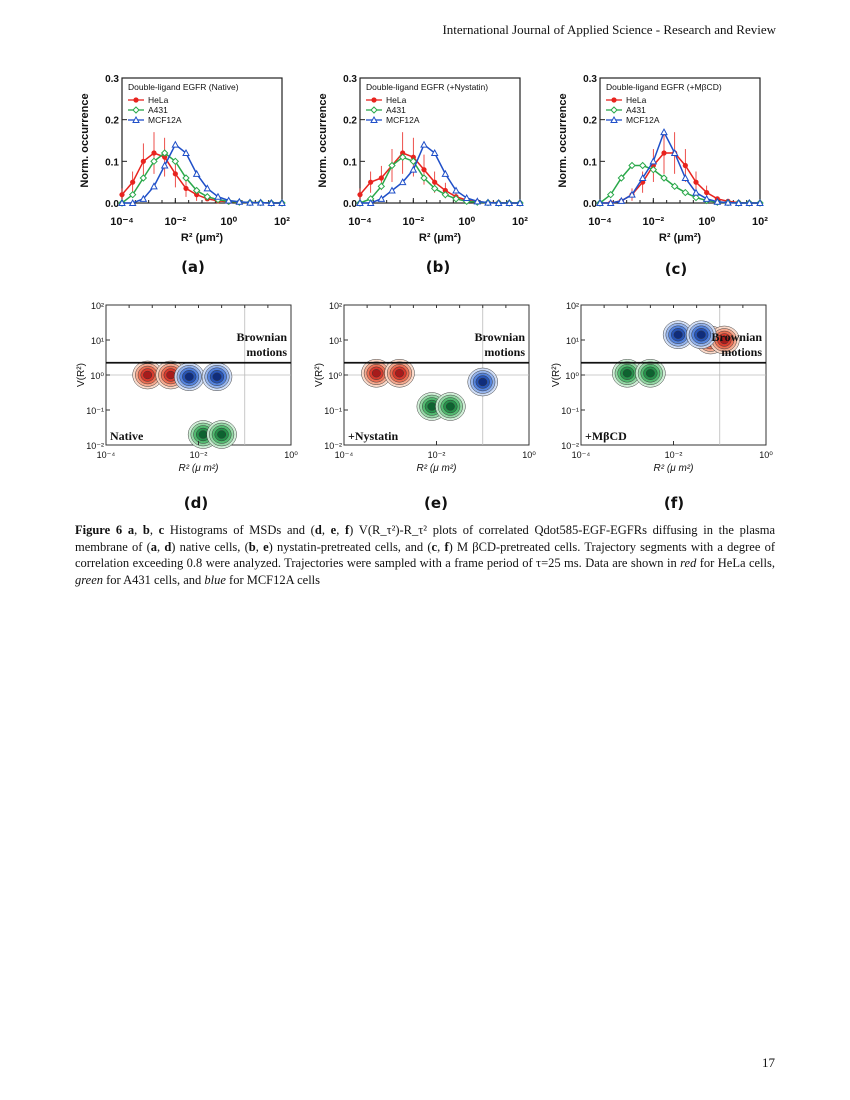 This screenshot has width=850, height=1100. Describe the element at coordinates (396, 100) in the screenshot. I see `legend-label: HeLa` at that location.